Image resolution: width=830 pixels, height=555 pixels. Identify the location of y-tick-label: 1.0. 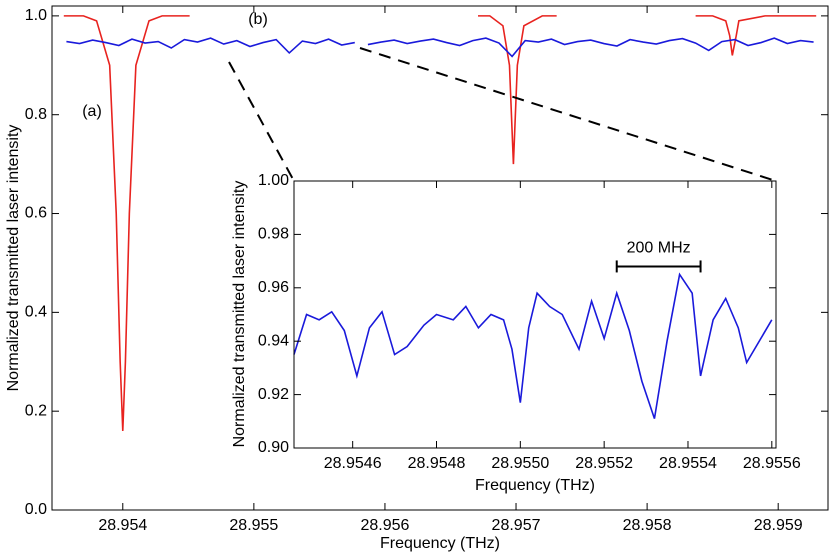
(36, 15).